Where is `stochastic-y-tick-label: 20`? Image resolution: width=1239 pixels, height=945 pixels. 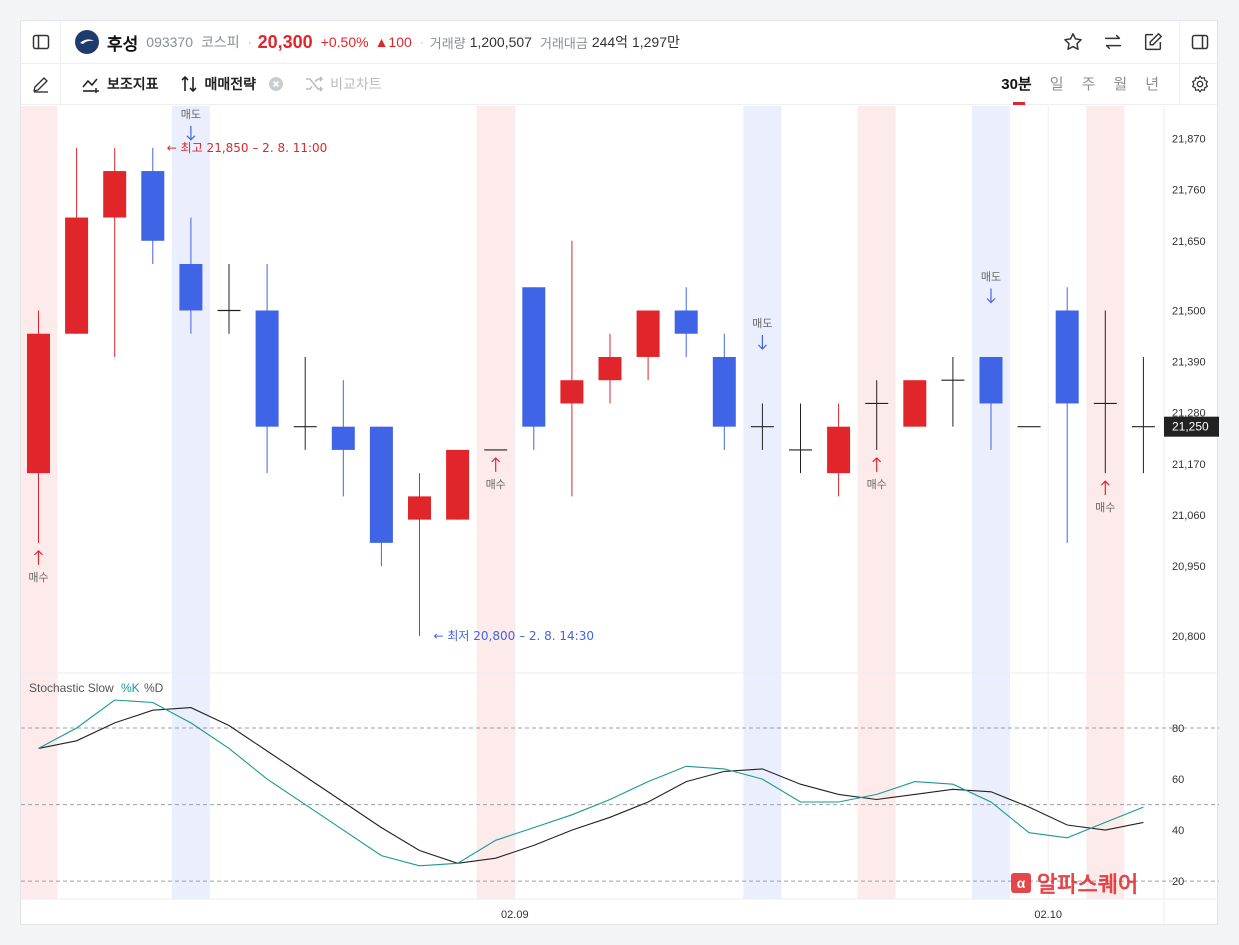 stochastic-y-tick-label: 20 is located at coordinates (1178, 882).